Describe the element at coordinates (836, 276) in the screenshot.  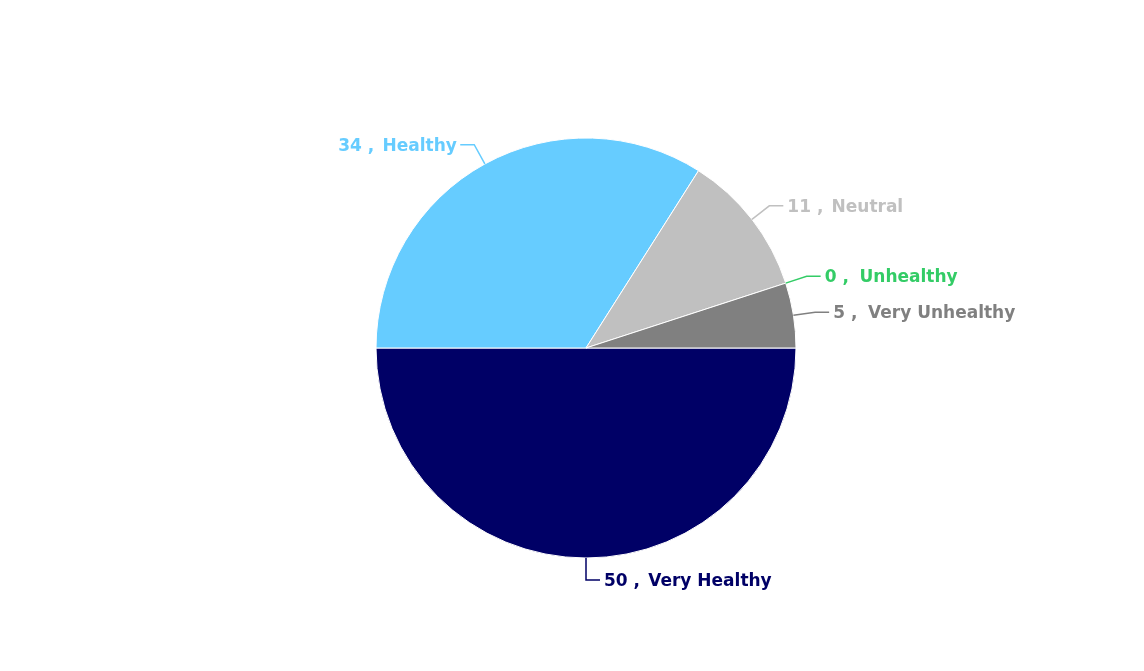
I see `text: 0 ,` at that location.